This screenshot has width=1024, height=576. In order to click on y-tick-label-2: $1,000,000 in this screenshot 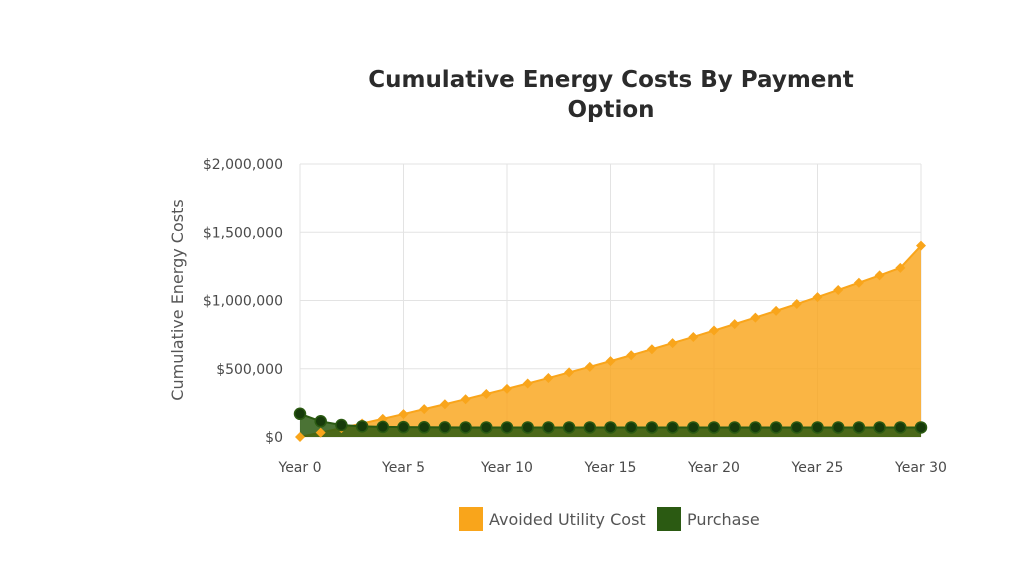, I will do `click(243, 302)`.